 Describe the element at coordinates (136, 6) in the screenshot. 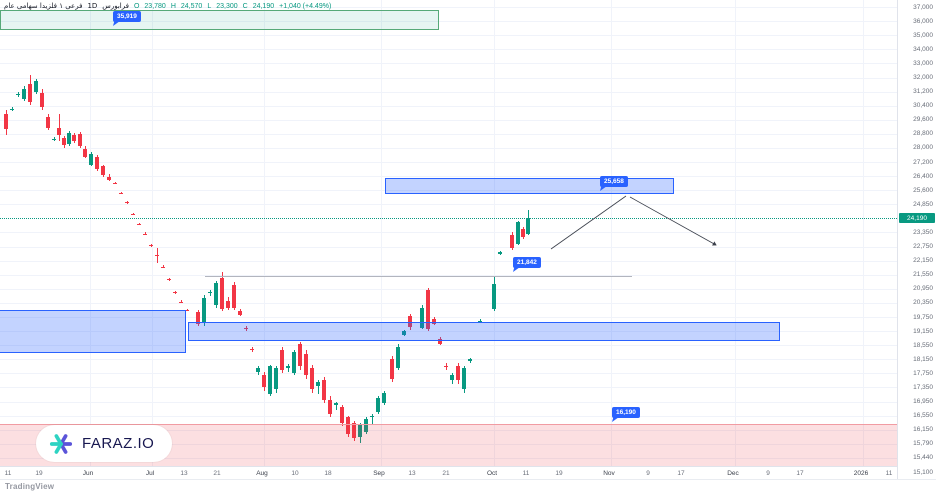

I see `ohlc-open-label: O` at that location.